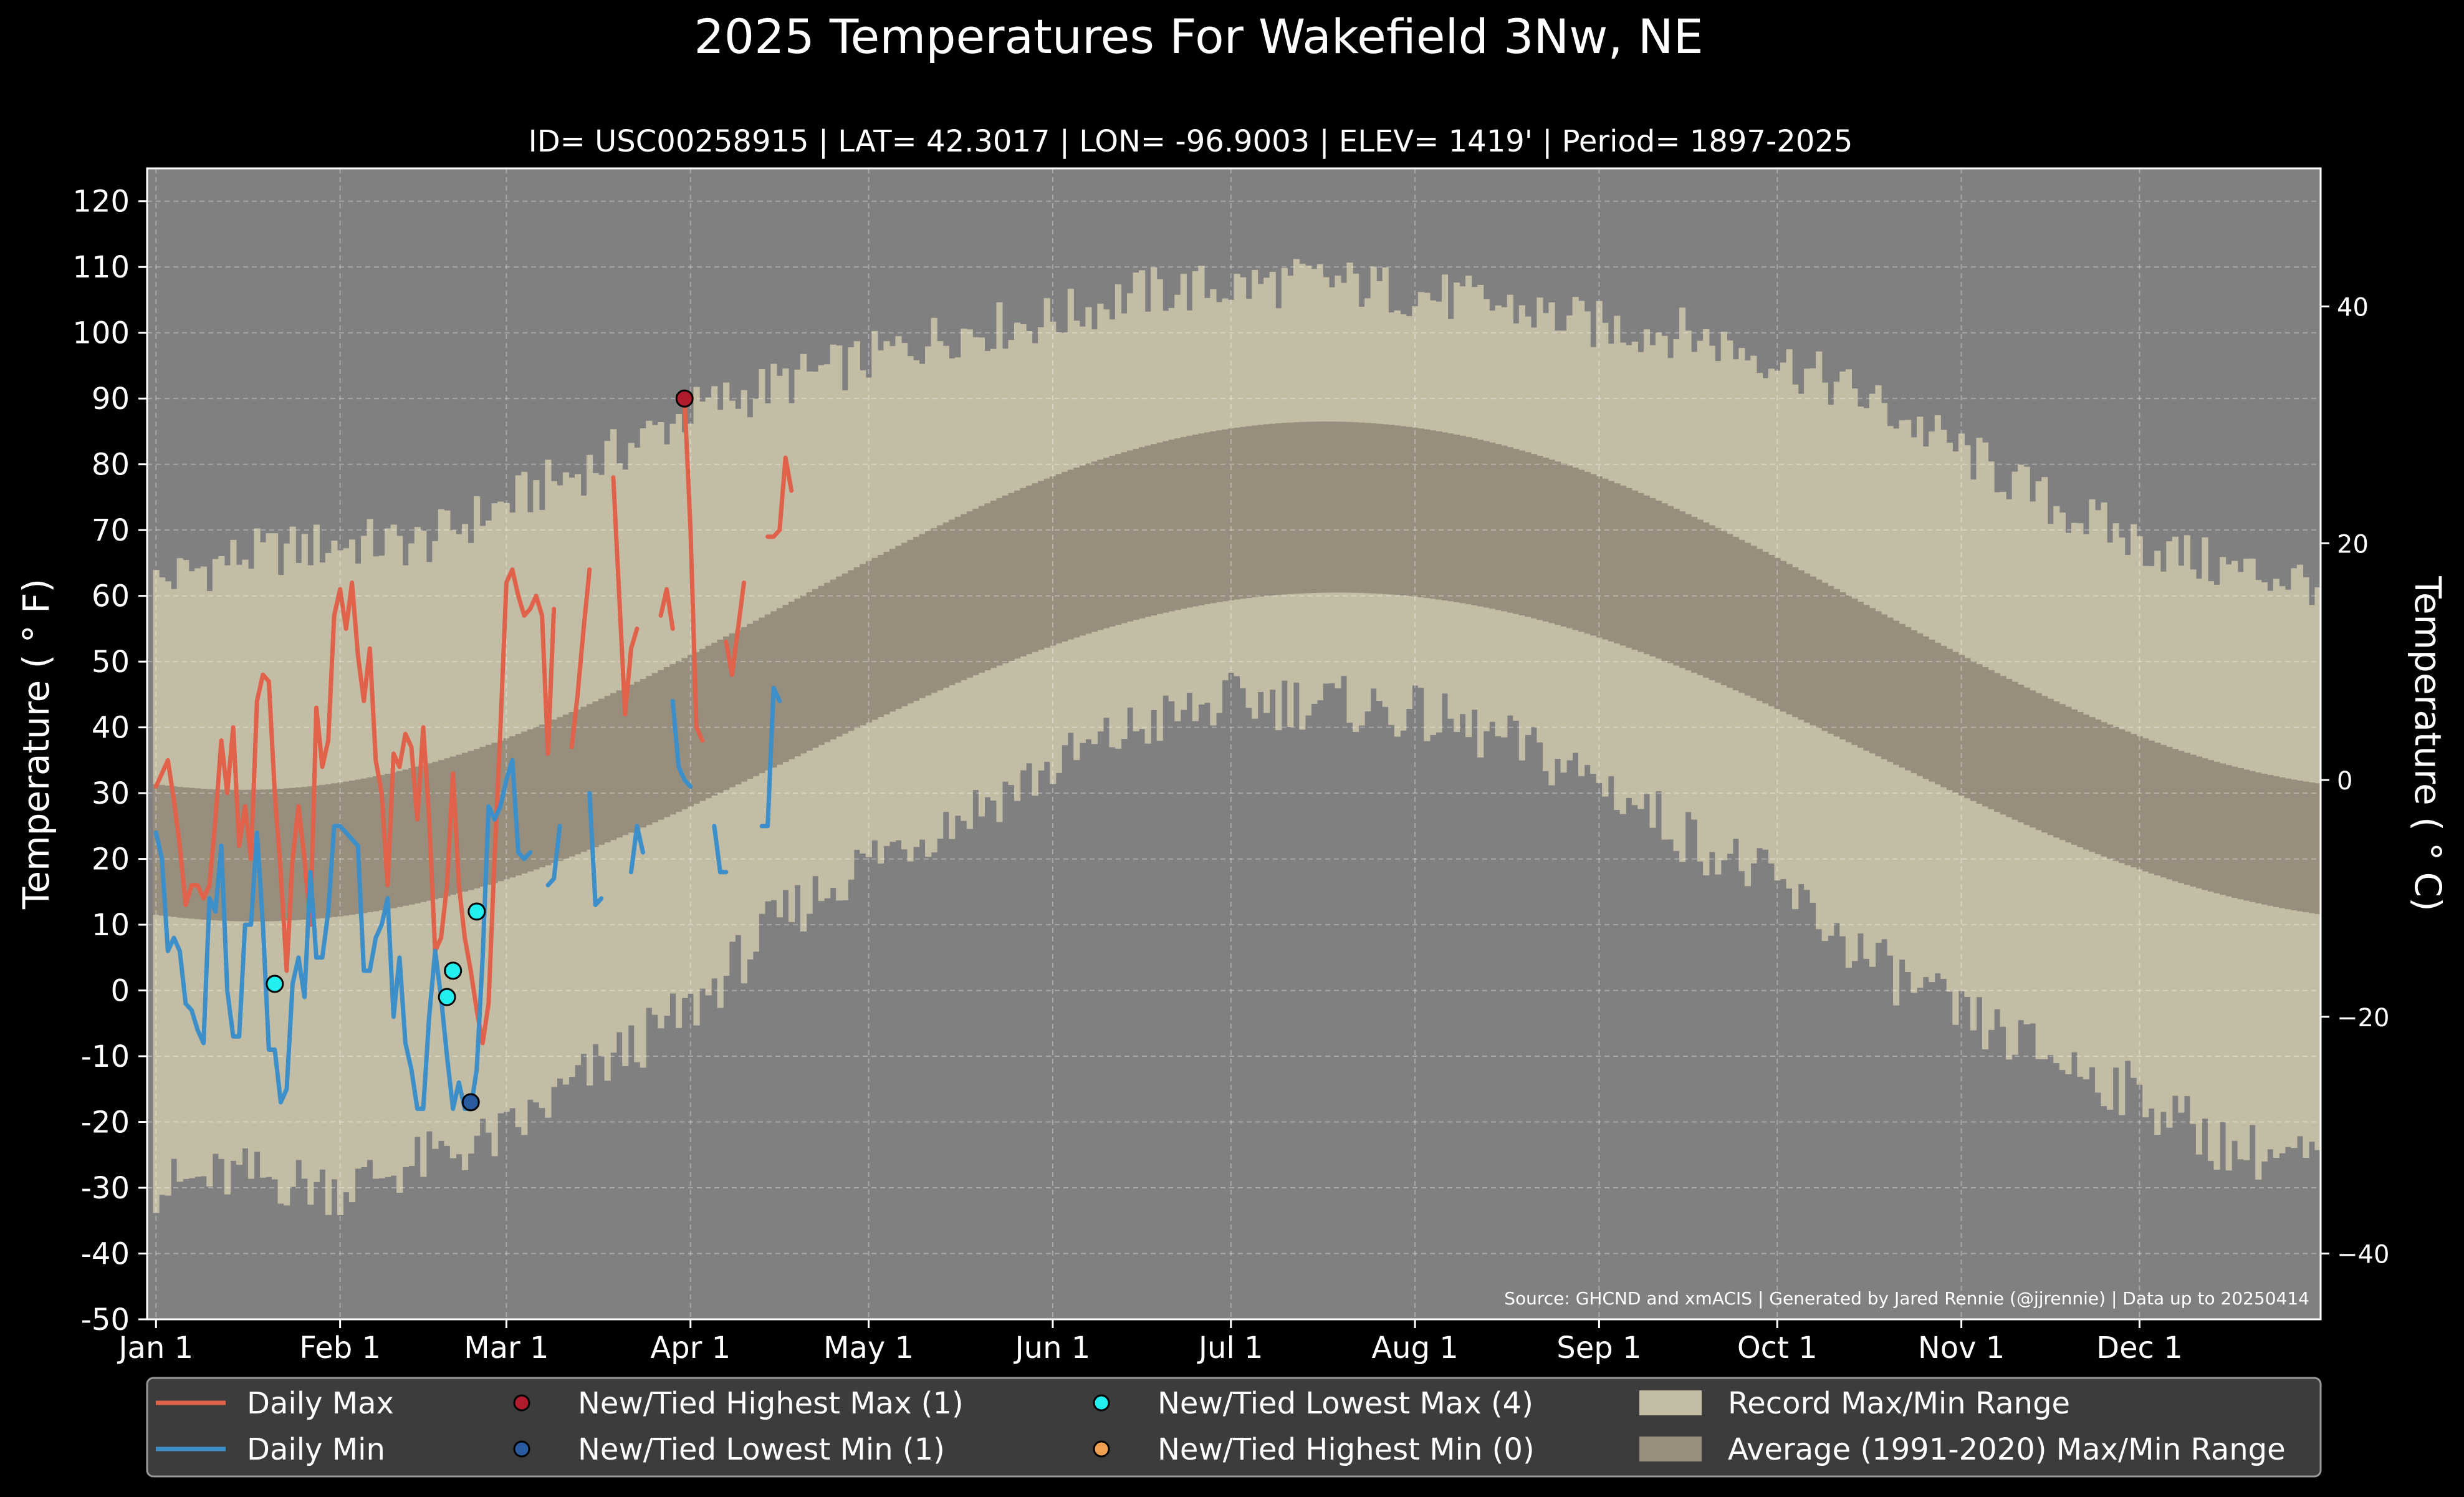 The height and width of the screenshot is (1497, 2464). I want to click on y-tick-label: 100, so click(101, 333).